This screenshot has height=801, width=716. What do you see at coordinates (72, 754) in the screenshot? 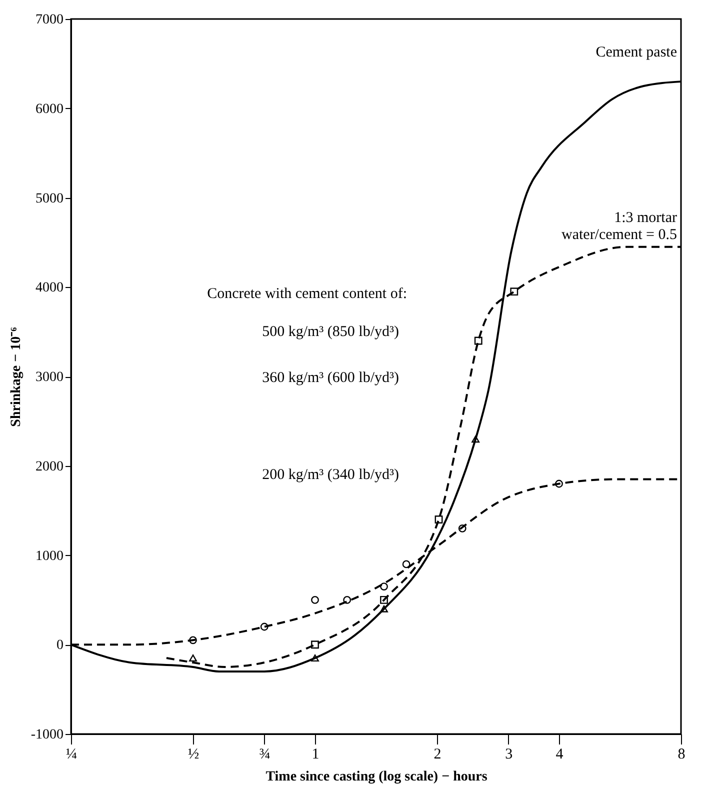
I see `x-tick-label: ¼` at bounding box center [72, 754].